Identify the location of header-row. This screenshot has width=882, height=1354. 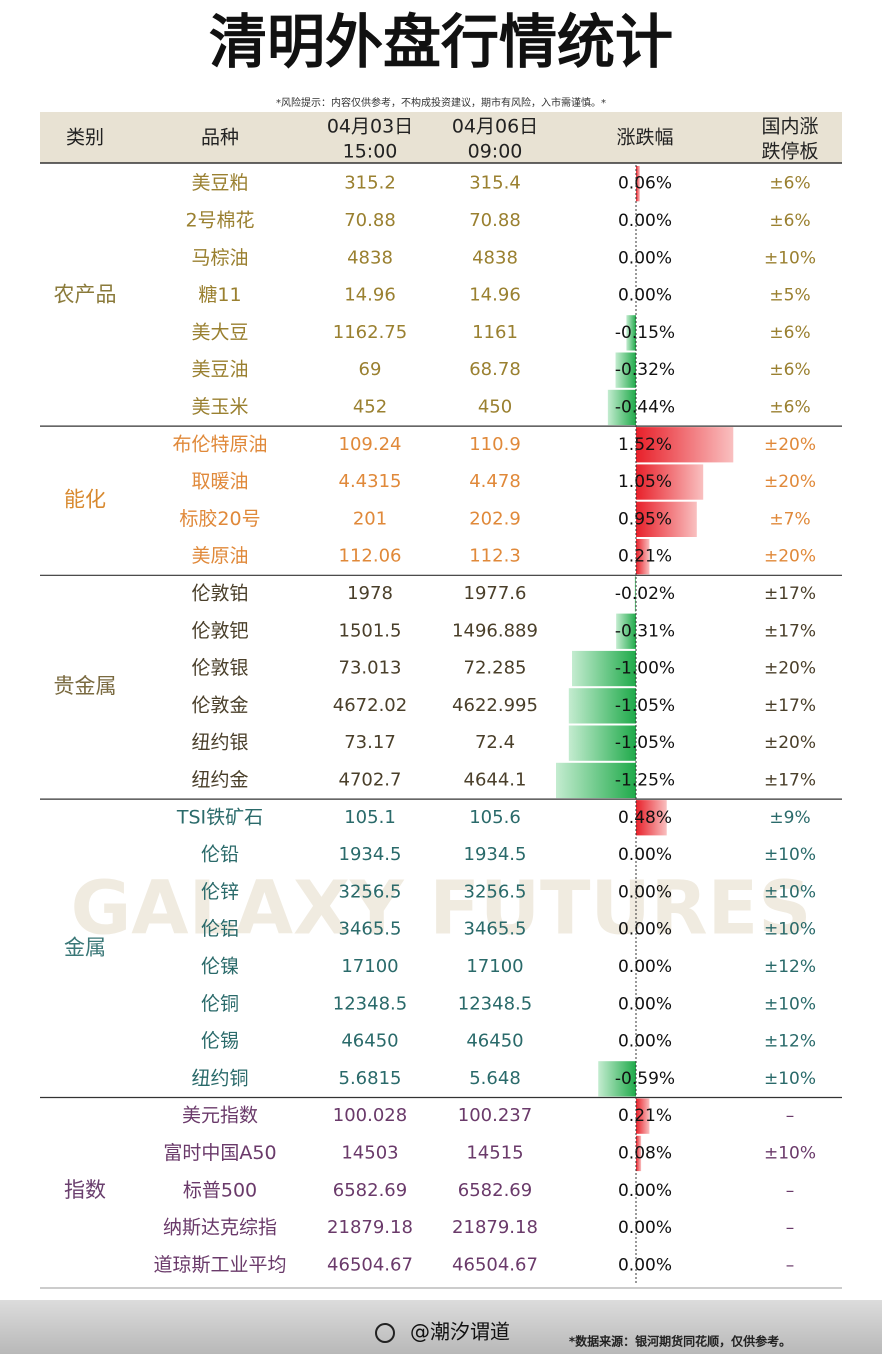
(441, 137).